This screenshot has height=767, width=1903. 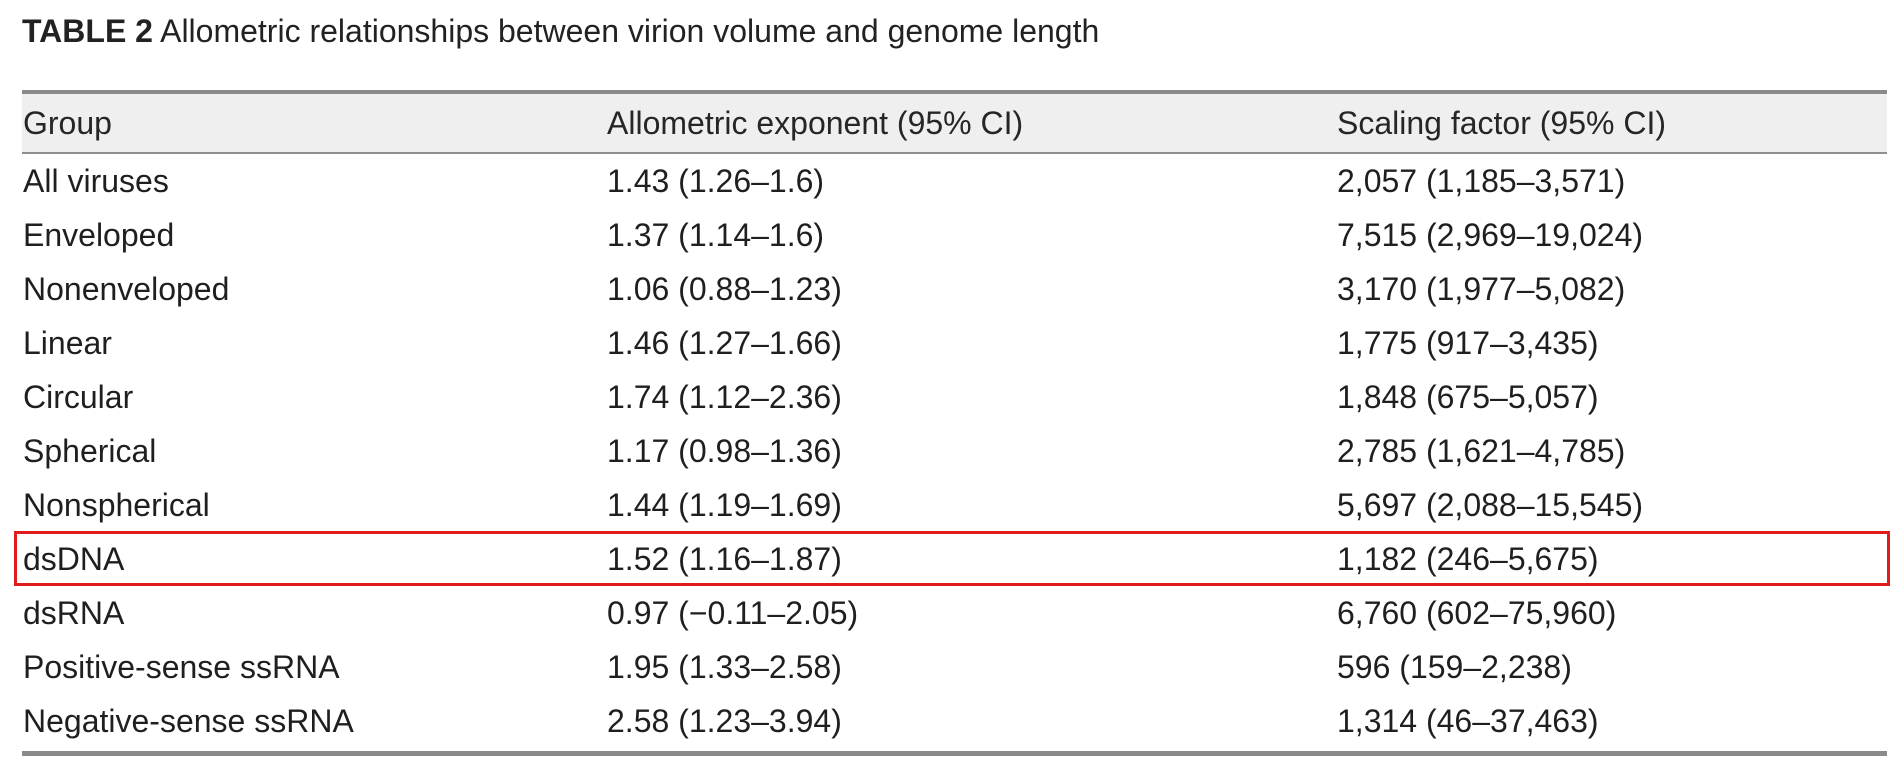 I want to click on cell-allometric-exponent: 1.46 (1.27–1.66), so click(x=724, y=342).